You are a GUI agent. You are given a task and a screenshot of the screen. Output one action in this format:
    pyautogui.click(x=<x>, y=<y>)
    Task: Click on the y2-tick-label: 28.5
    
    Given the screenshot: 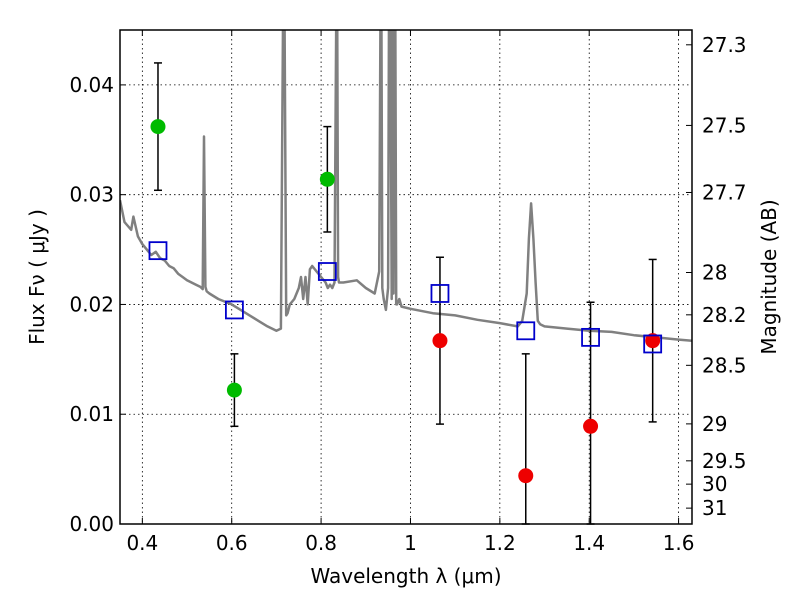 What is the action you would take?
    pyautogui.click(x=724, y=365)
    